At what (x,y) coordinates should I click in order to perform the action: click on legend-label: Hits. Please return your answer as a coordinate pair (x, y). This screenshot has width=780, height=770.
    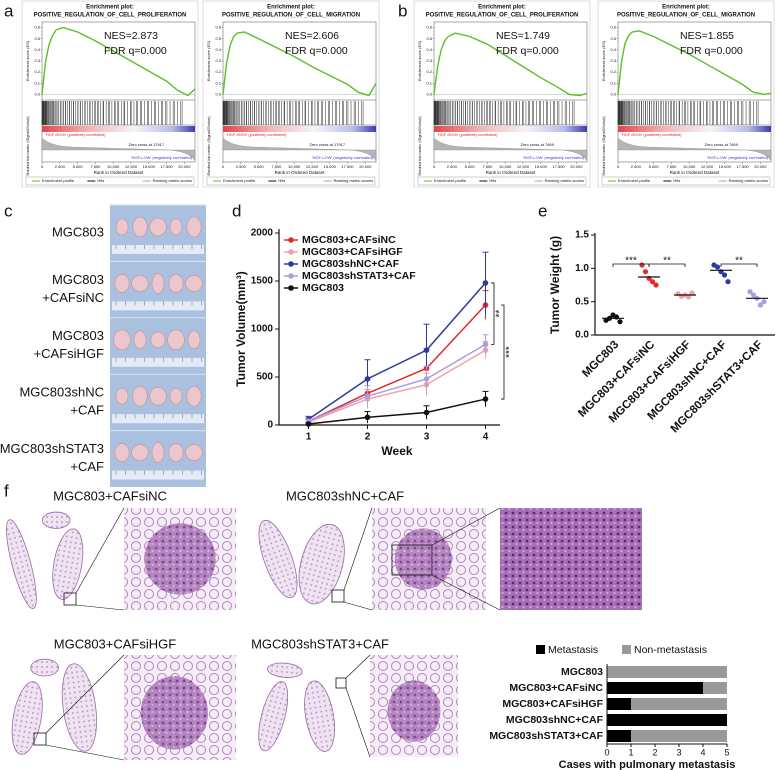
    Looking at the image, I should click on (492, 180).